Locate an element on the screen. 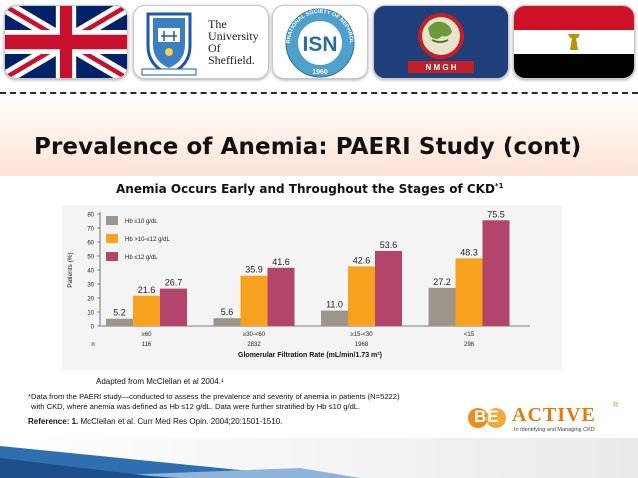  x-category-label: ≥60 is located at coordinates (147, 335).